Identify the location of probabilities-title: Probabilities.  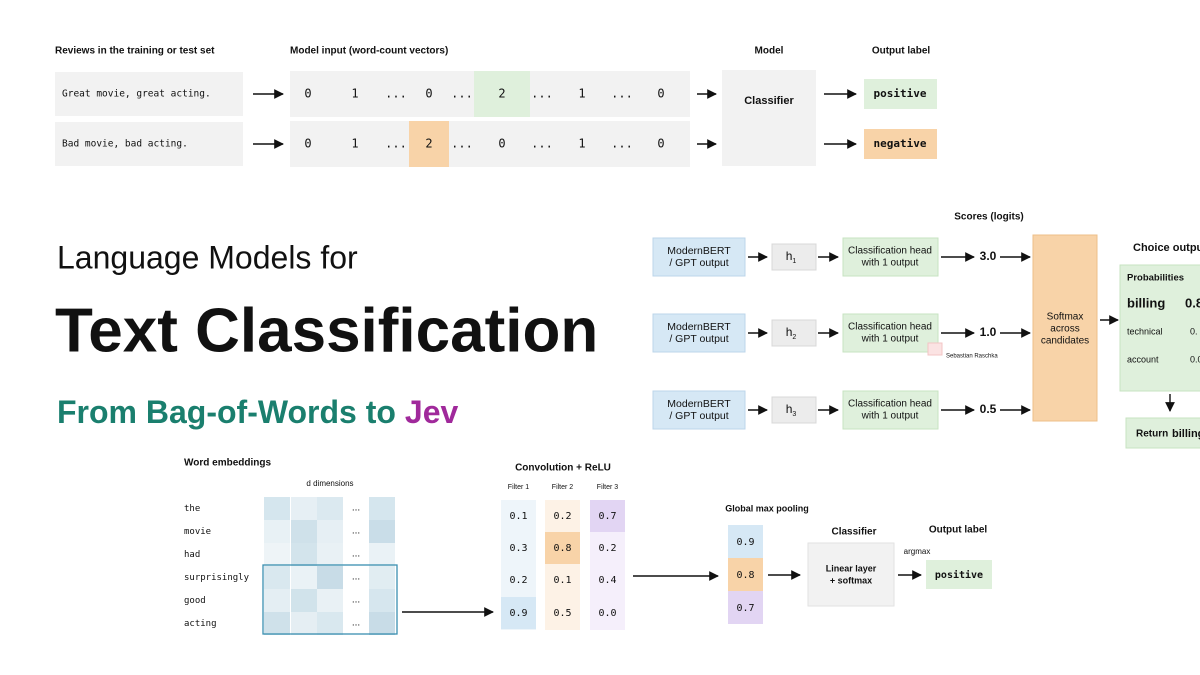
(1155, 278).